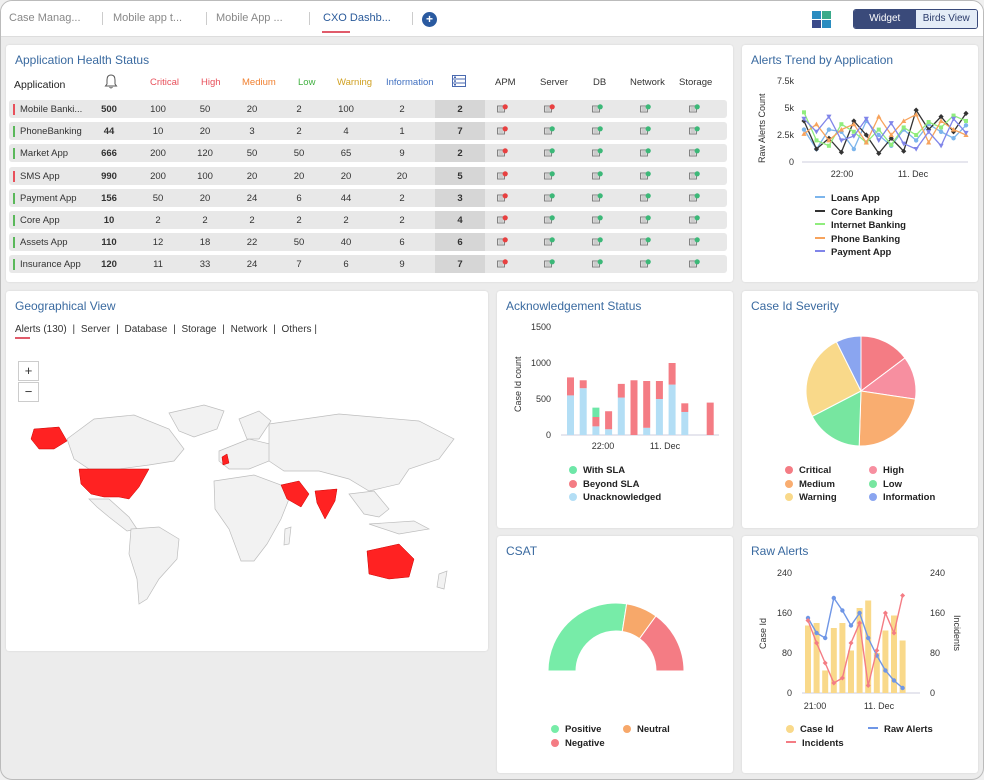 The width and height of the screenshot is (984, 780). I want to click on severity-legend-item: Low, so click(885, 484).